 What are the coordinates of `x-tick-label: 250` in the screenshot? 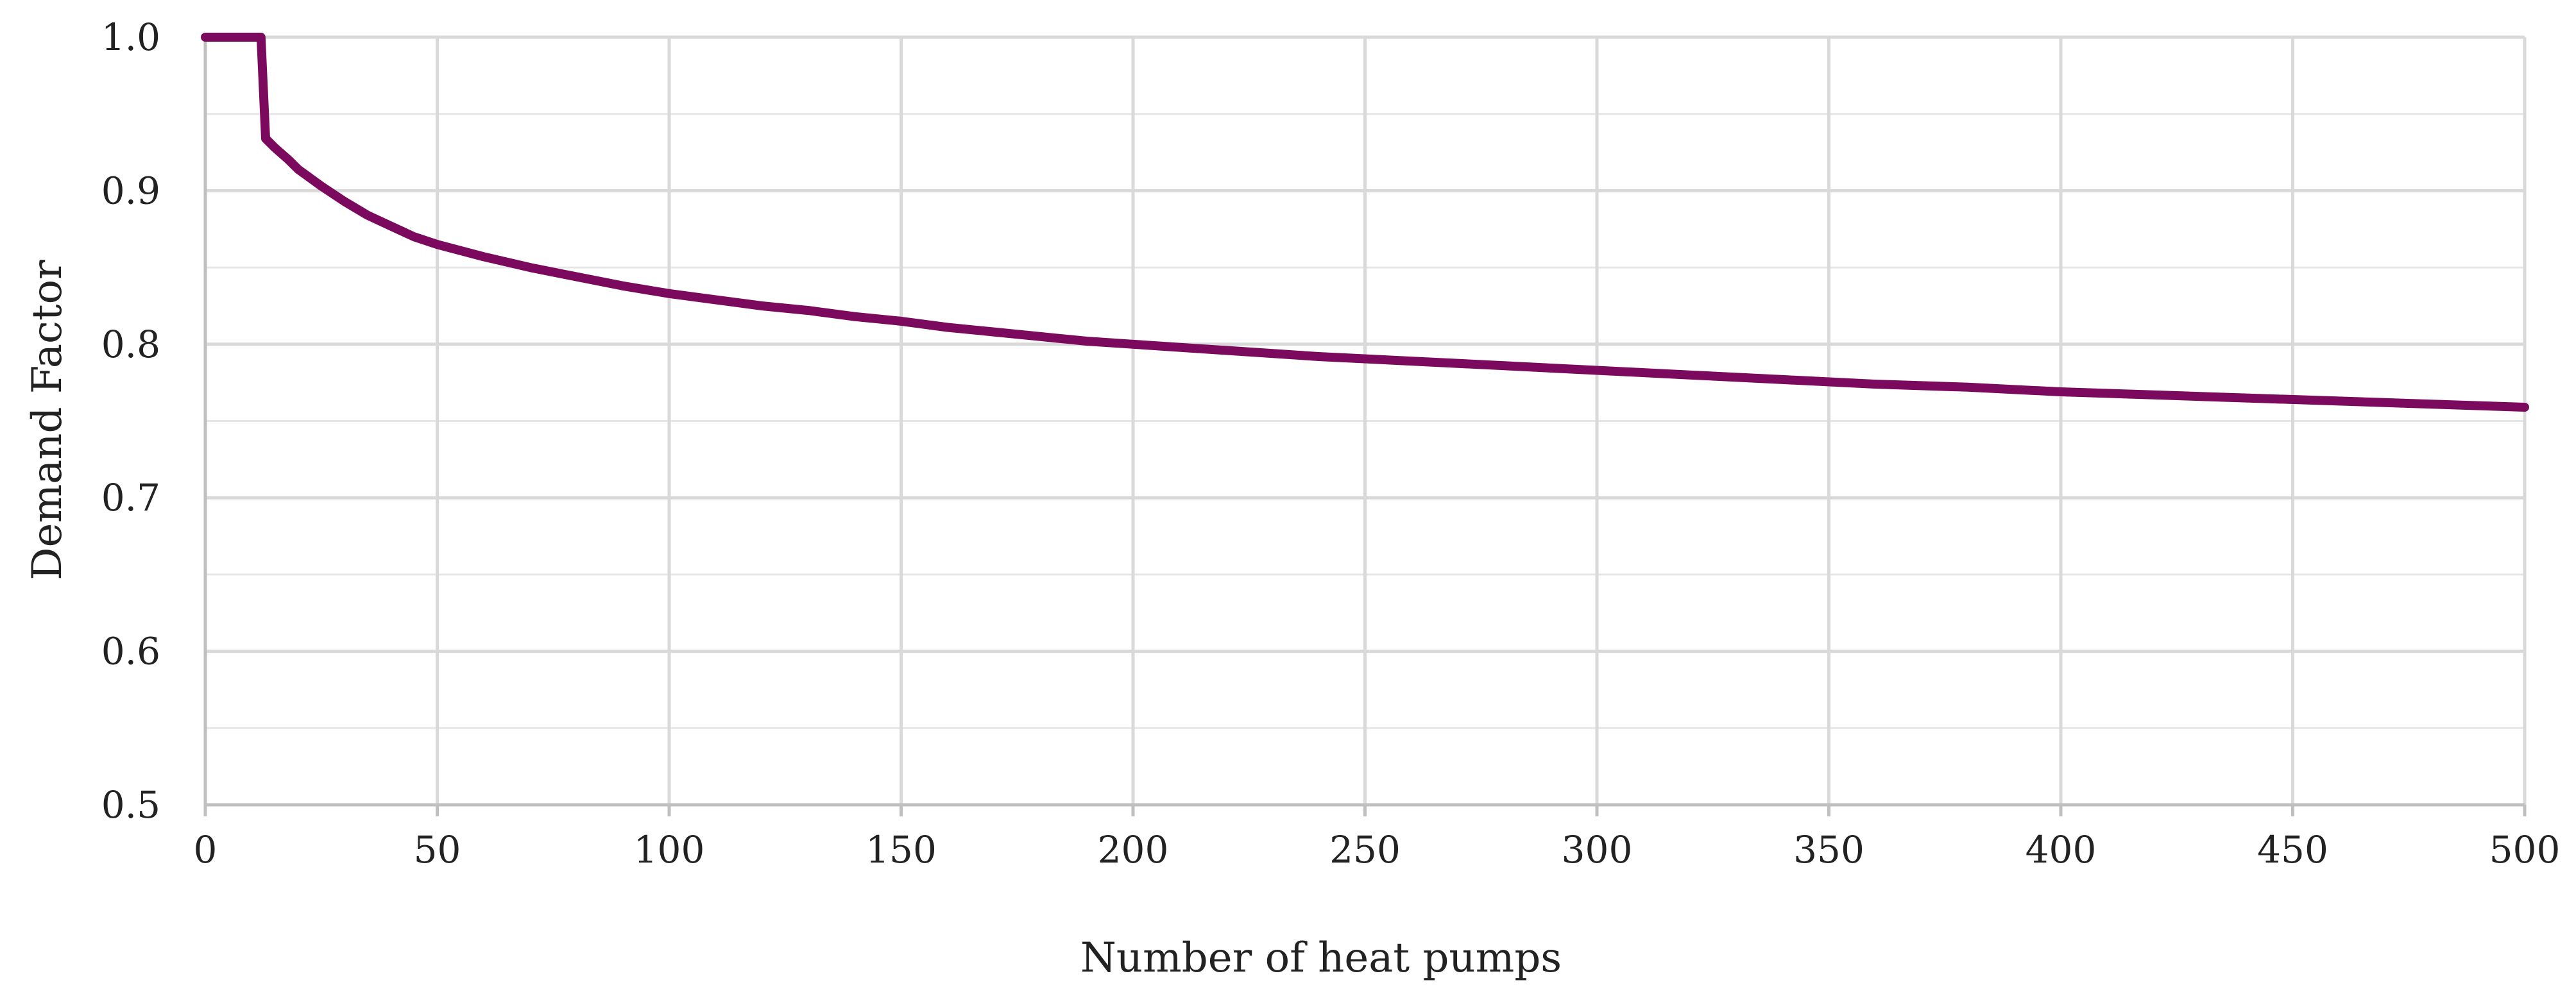 It's located at (1365, 850).